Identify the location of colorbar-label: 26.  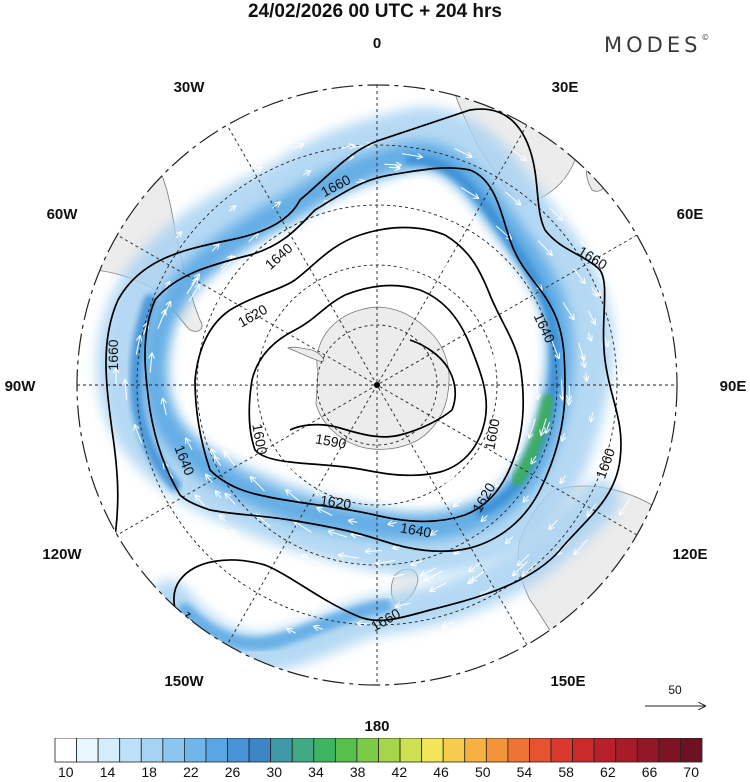
(233, 772).